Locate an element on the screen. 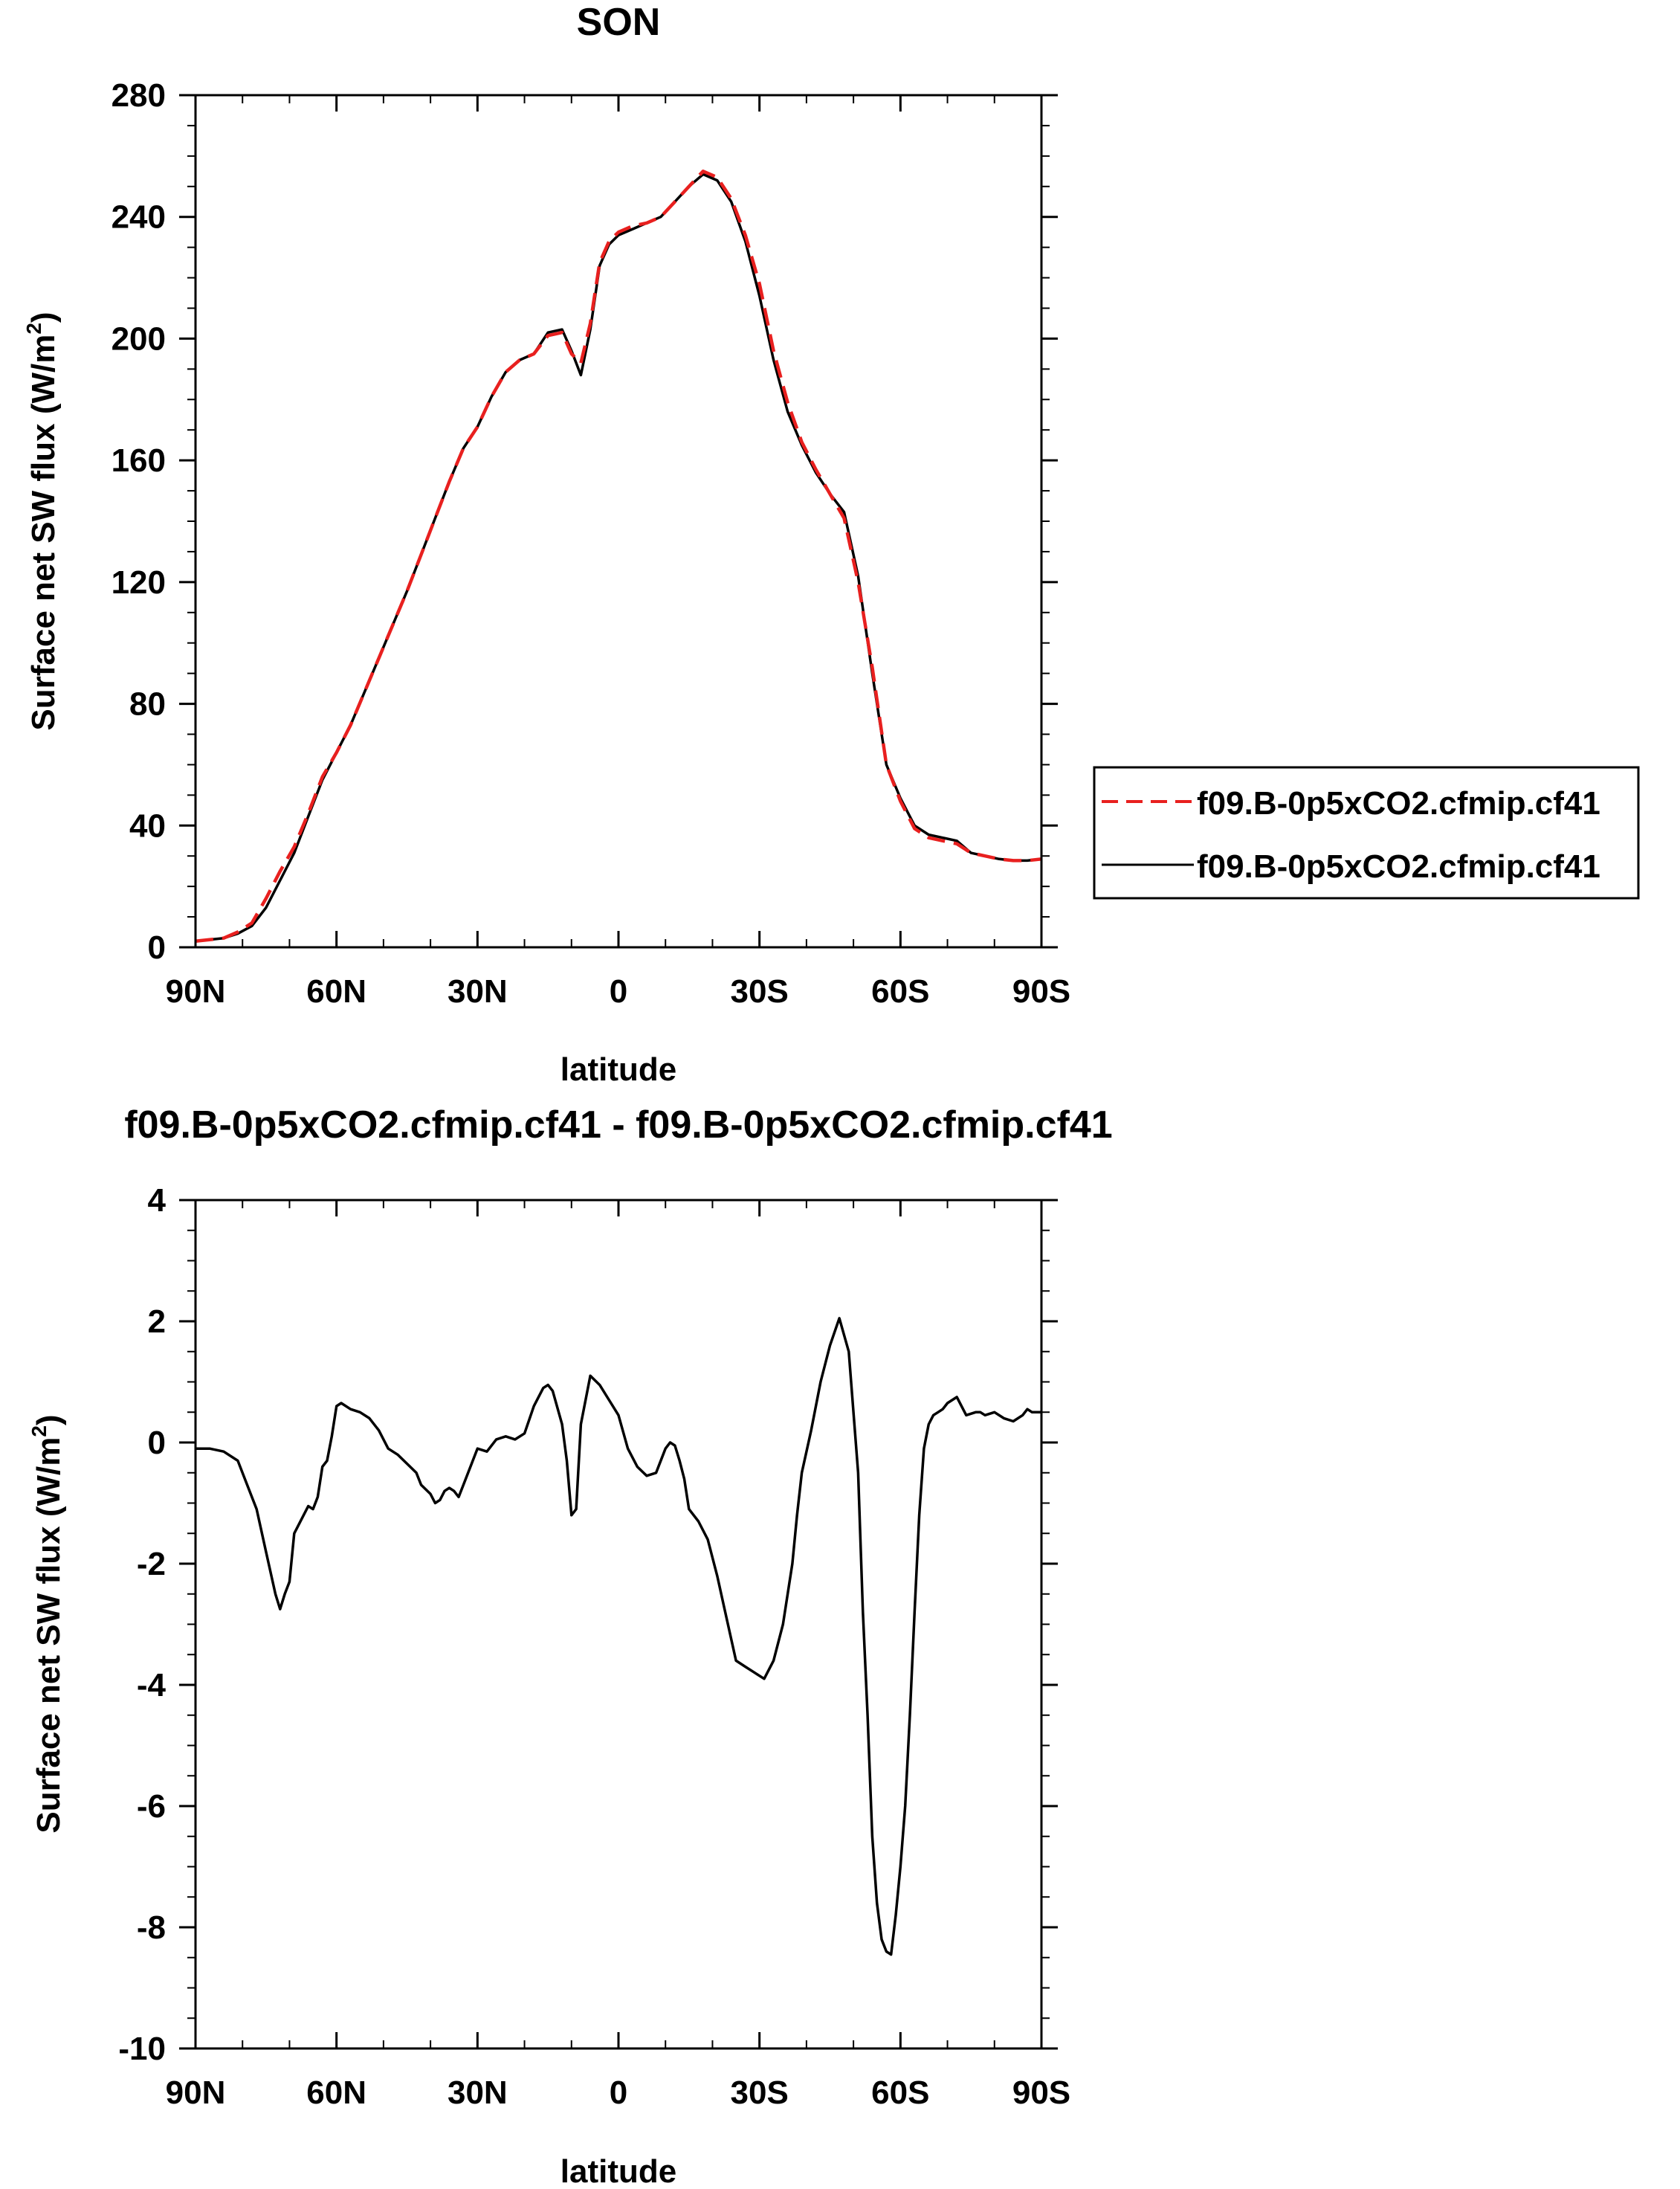 Image resolution: width=1680 pixels, height=2189 pixels. legend-label-2: f09.B-0p5xCO2.cfmip.cf41 is located at coordinates (1399, 866).